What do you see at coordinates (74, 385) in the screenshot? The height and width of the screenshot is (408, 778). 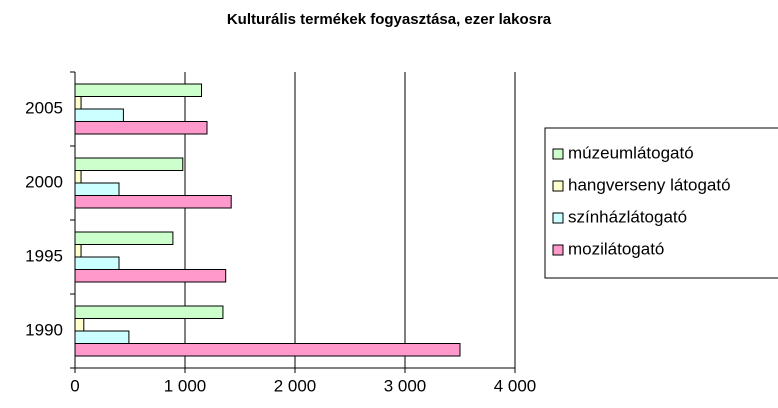 I see `x-tick-label: 0` at bounding box center [74, 385].